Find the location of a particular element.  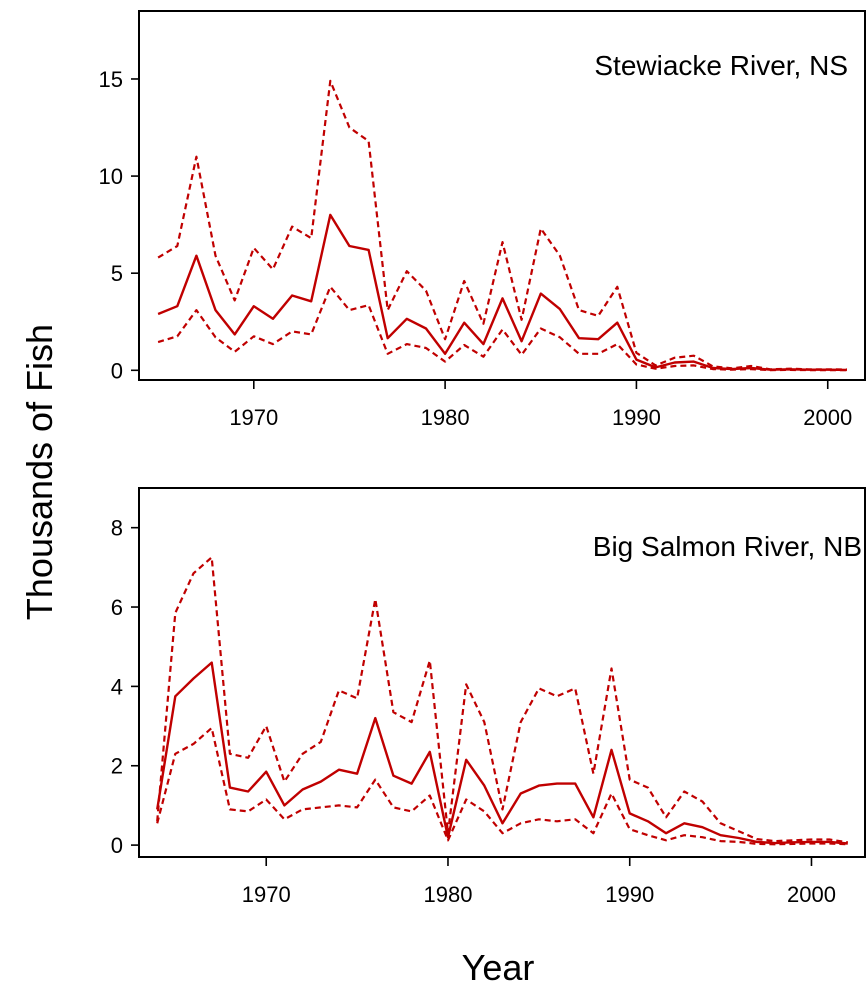

y-tick-label: 15 is located at coordinates (111, 79).